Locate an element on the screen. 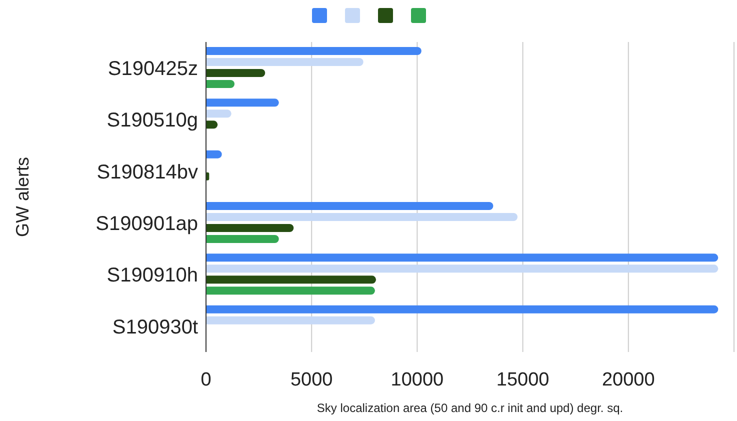 Image resolution: width=737 pixels, height=421 pixels. x-tick-label: 20000 is located at coordinates (628, 379).